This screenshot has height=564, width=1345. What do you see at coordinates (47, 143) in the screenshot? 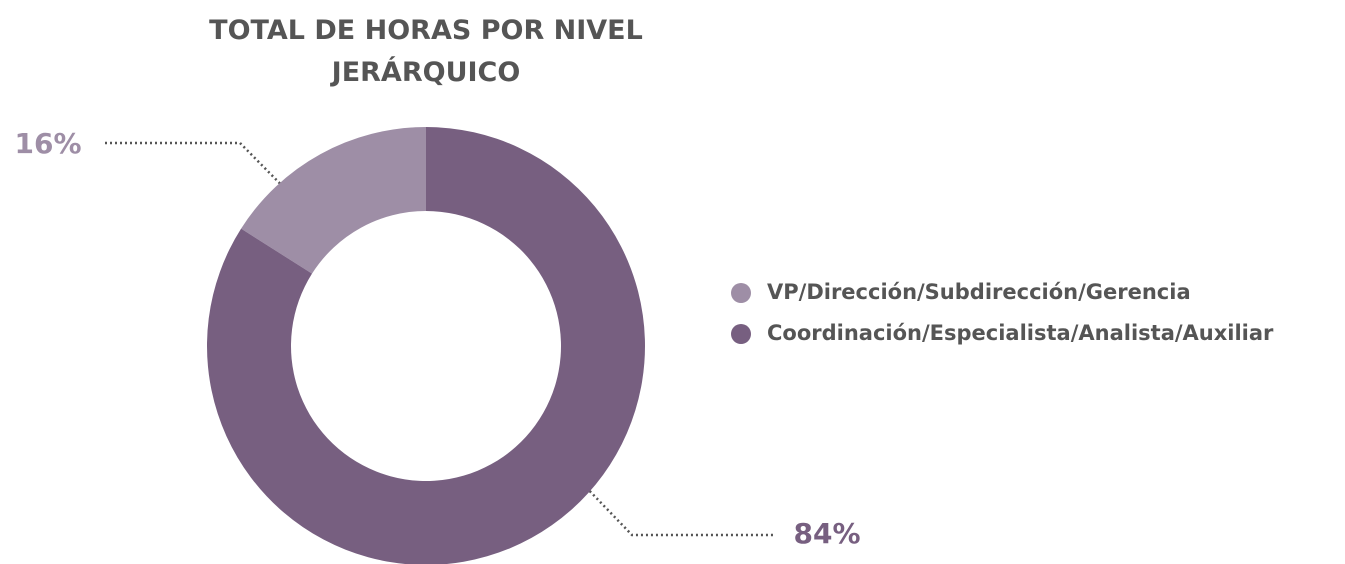
I see `data-label: 16%` at bounding box center [47, 143].